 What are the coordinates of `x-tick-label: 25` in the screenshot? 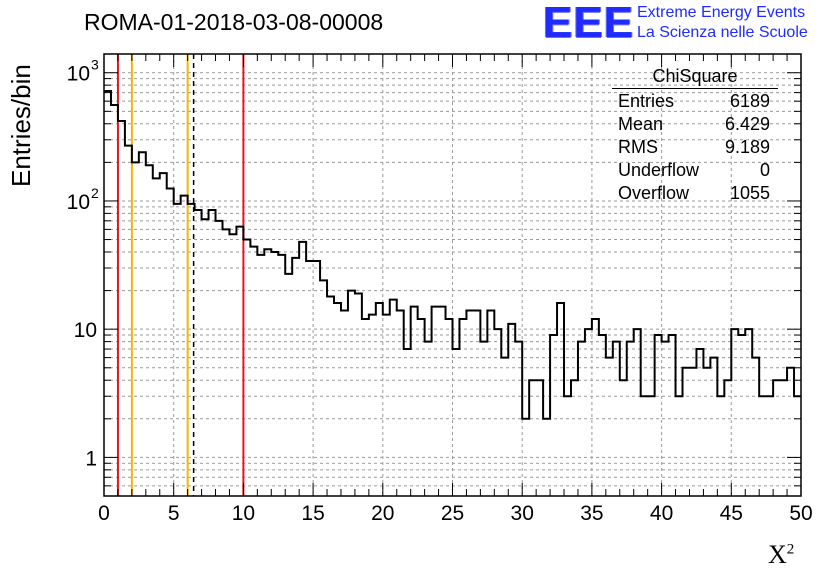 It's located at (452, 513).